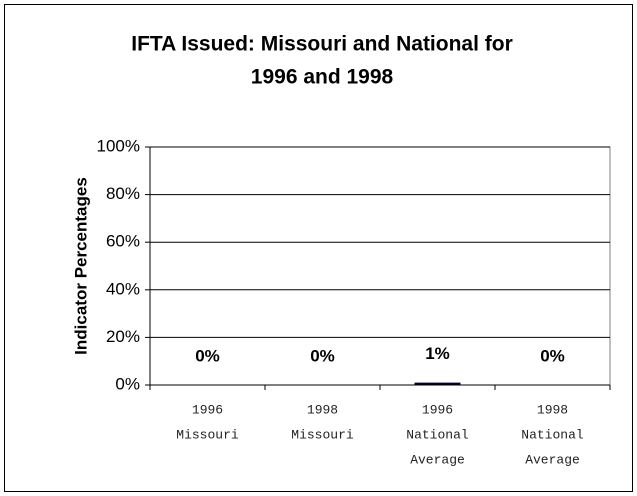 The height and width of the screenshot is (496, 637). I want to click on chart-title: IFTA Issued: Missouri and National for, so click(322, 44).